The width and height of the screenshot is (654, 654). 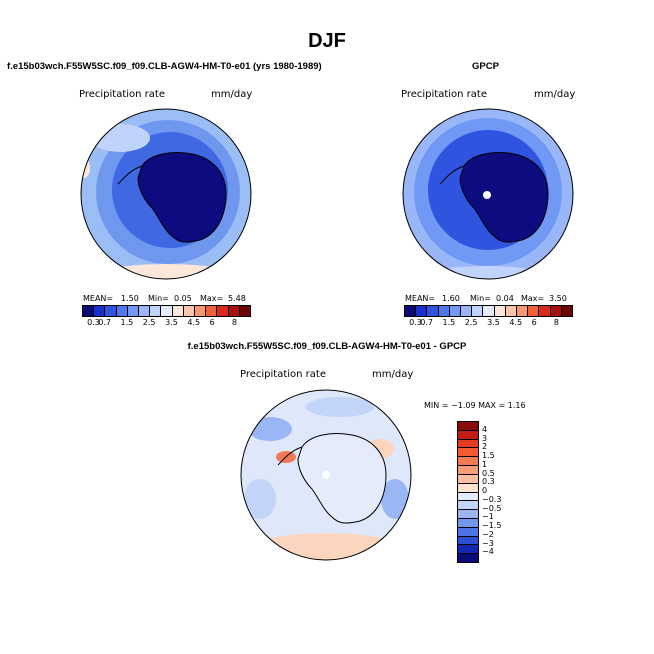 I want to click on right-max-value: 3.50, so click(x=558, y=298).